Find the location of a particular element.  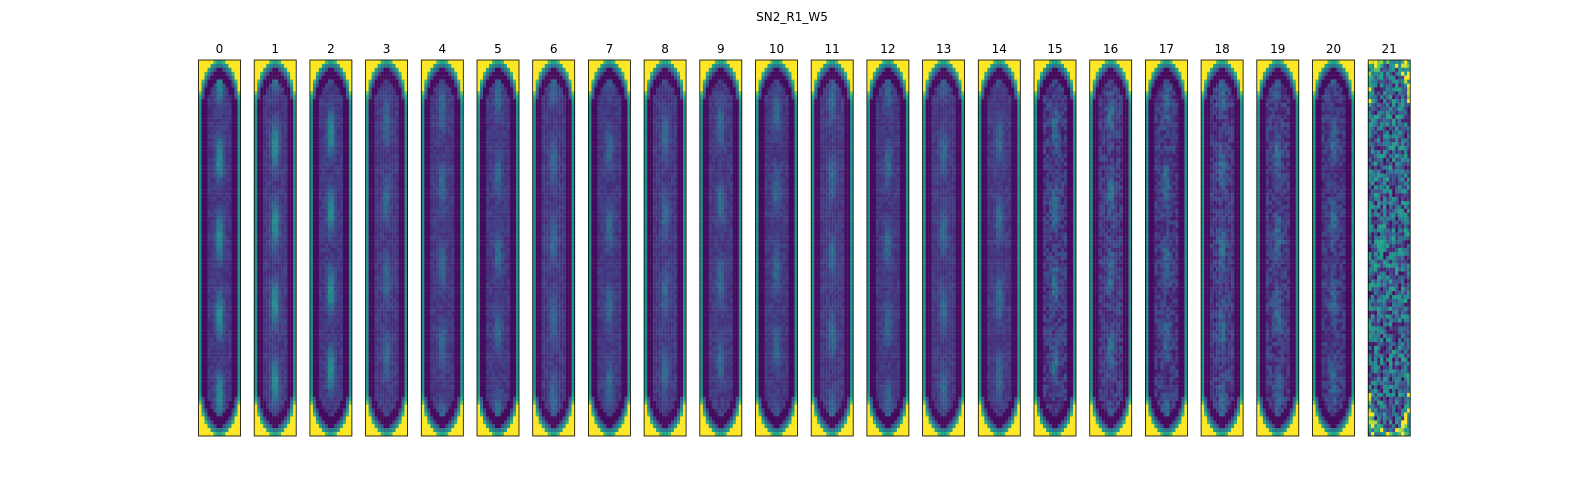

panel-label: 12 is located at coordinates (887, 49).